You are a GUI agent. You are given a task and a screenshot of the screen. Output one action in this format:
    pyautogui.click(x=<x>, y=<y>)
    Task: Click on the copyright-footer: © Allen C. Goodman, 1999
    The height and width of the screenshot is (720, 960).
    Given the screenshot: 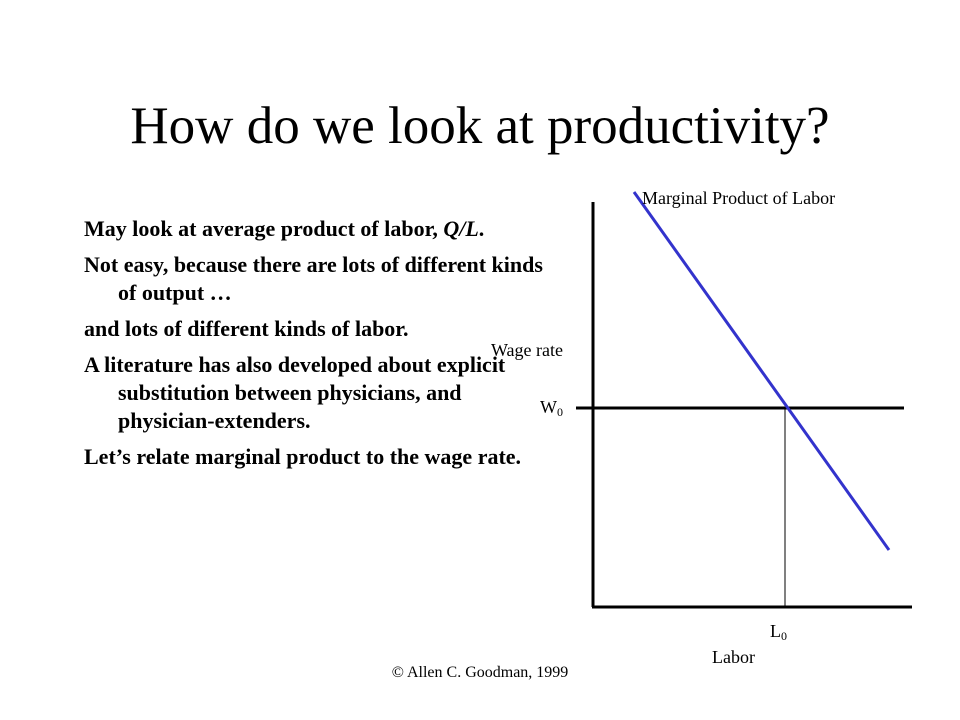 What is the action you would take?
    pyautogui.click(x=480, y=672)
    